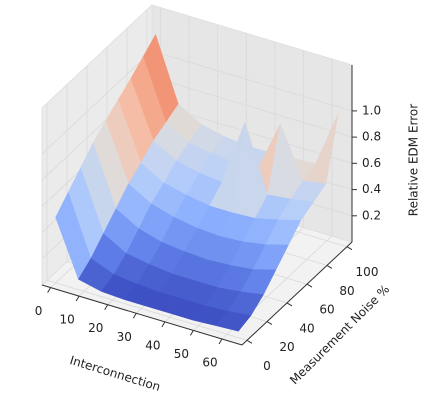 The width and height of the screenshot is (435, 406). What do you see at coordinates (371, 110) in the screenshot?
I see `z-tick-label: 1.0` at bounding box center [371, 110].